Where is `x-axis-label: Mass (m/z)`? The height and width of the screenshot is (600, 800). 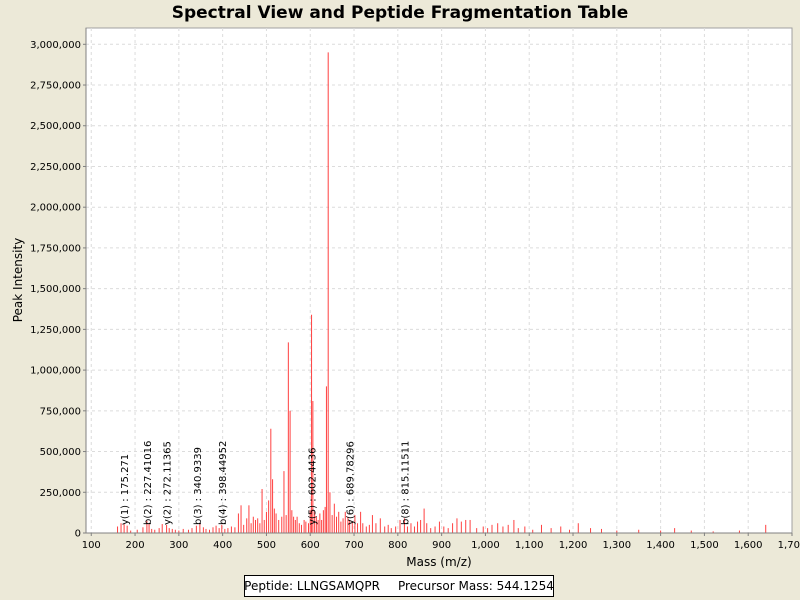
x-axis-label: Mass (m/z) is located at coordinates (438, 562).